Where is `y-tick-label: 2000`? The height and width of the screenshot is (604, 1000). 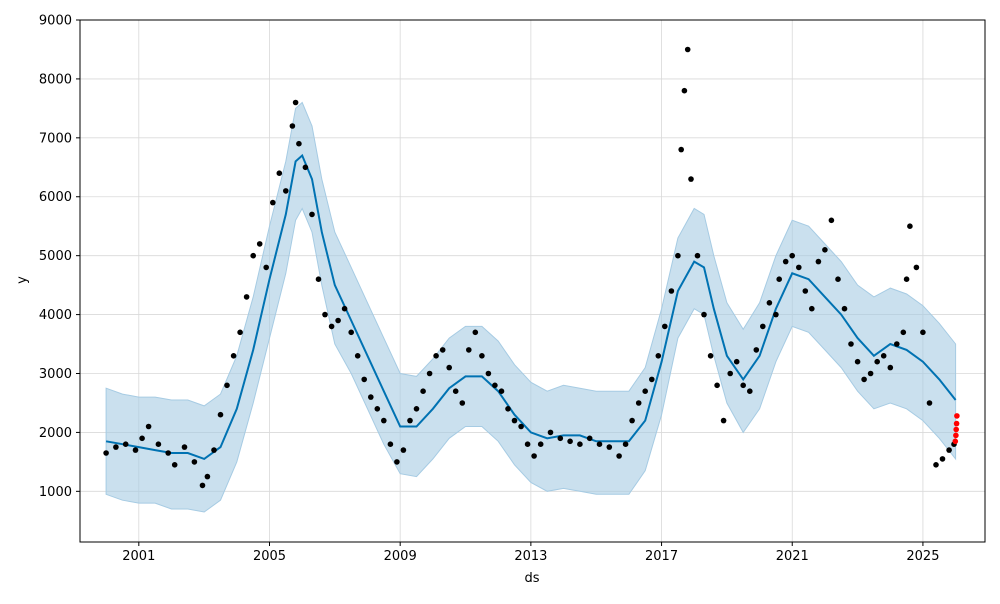 y-tick-label: 2000 is located at coordinates (55, 433).